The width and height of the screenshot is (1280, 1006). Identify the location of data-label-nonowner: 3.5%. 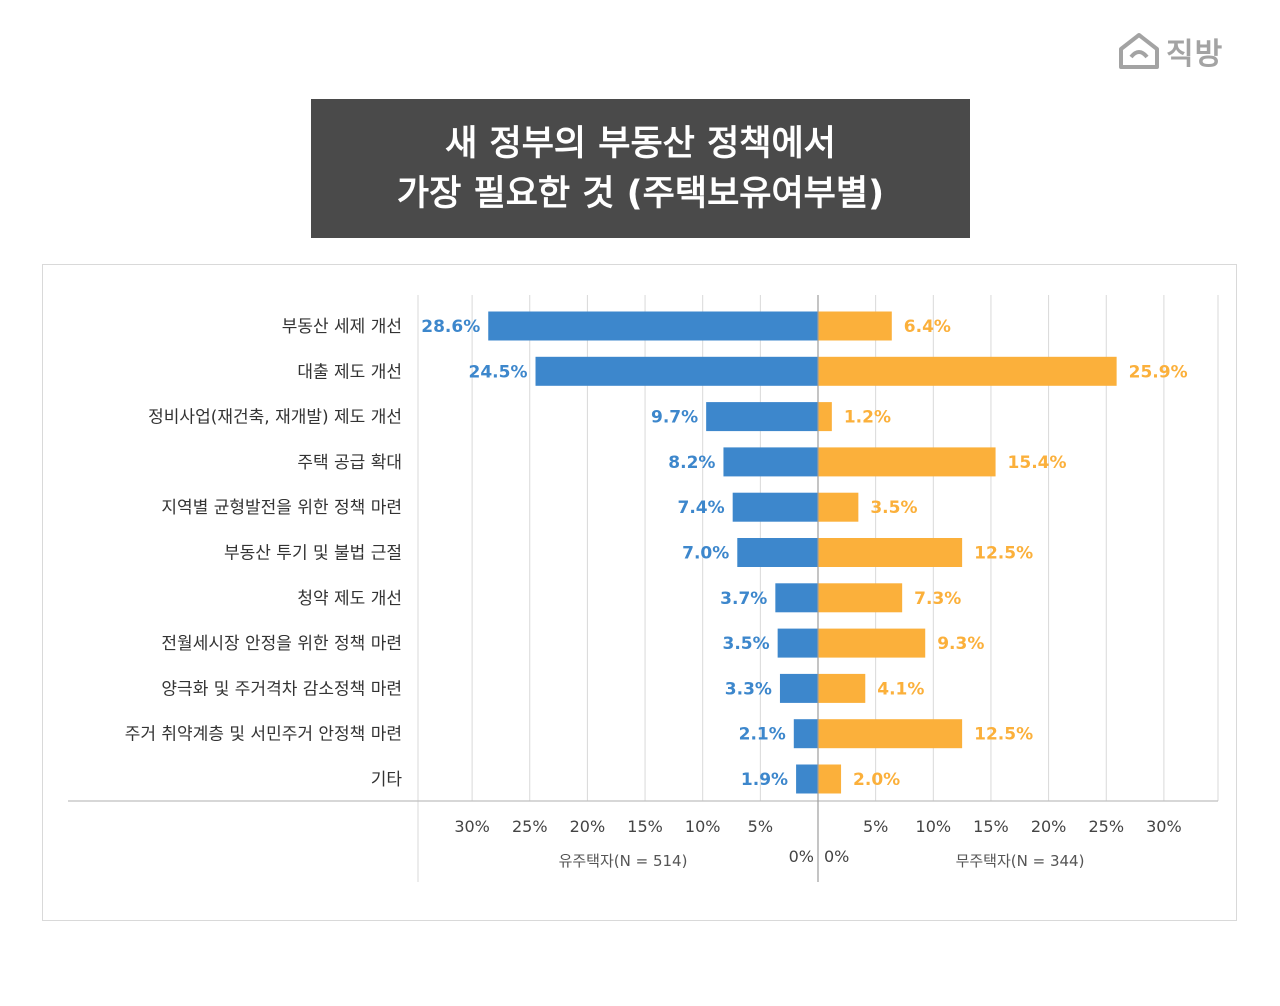
(893, 508).